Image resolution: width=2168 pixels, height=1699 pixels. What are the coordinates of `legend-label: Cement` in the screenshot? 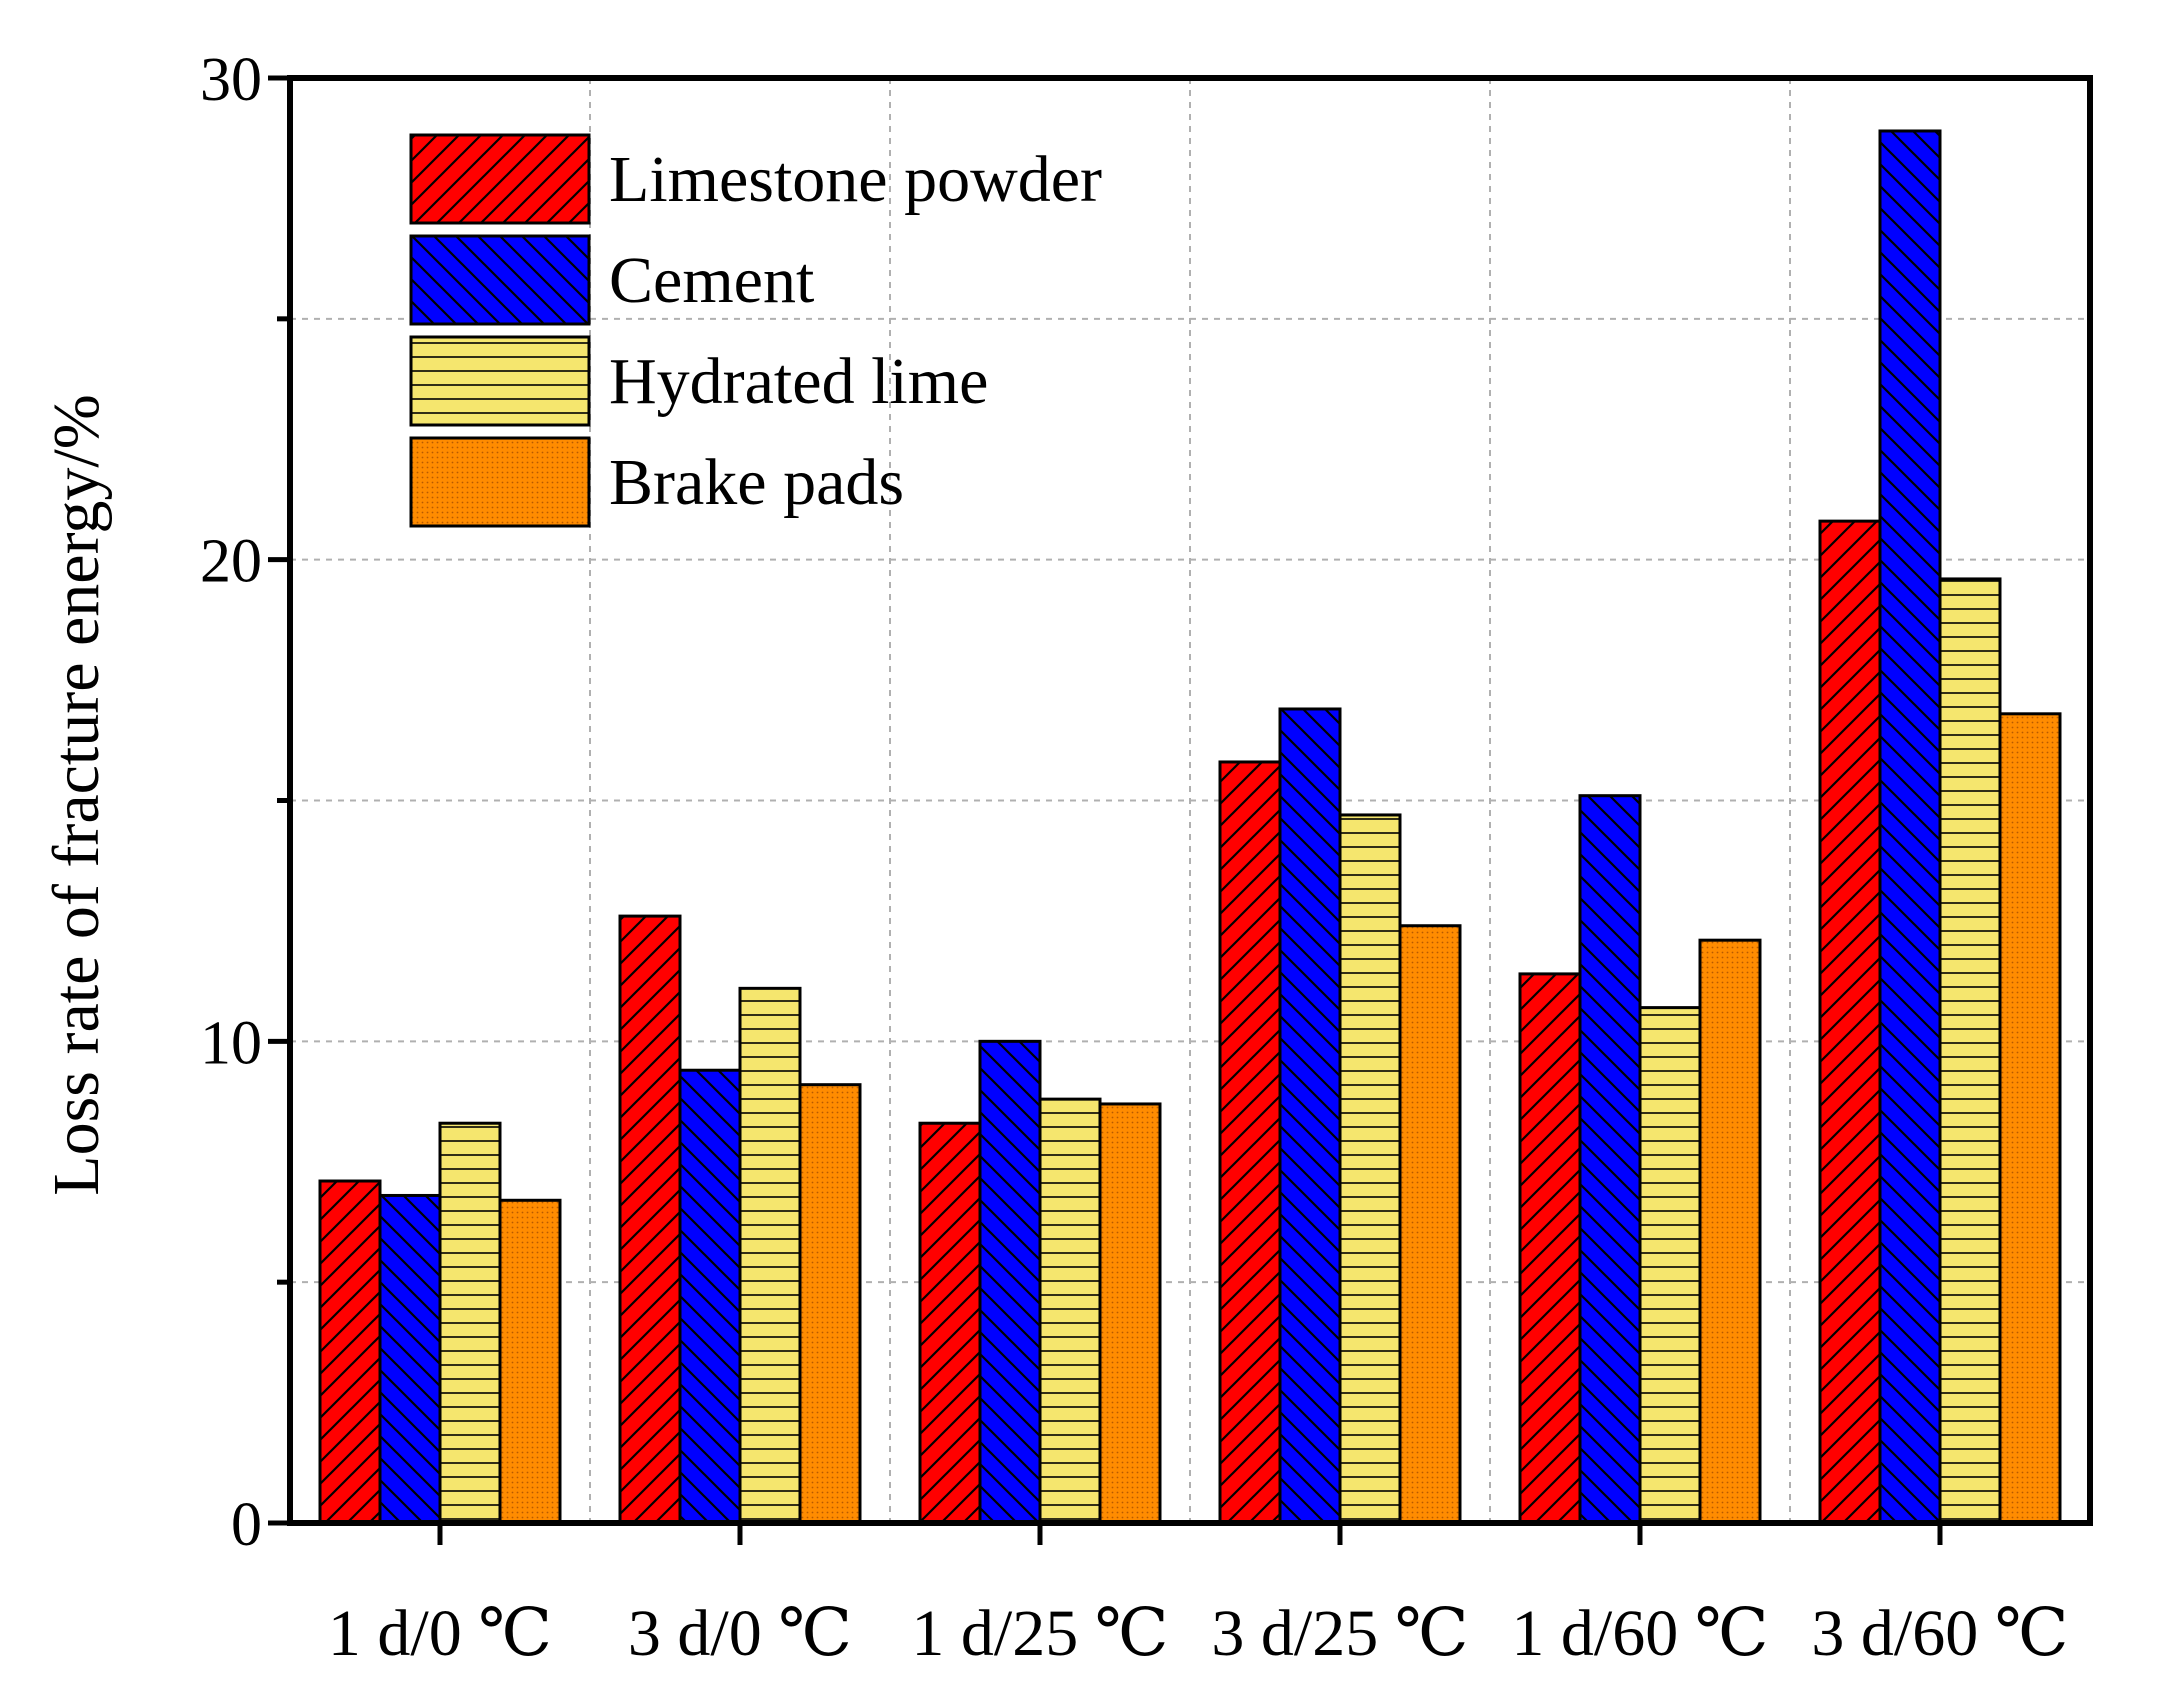 It's located at (711, 280).